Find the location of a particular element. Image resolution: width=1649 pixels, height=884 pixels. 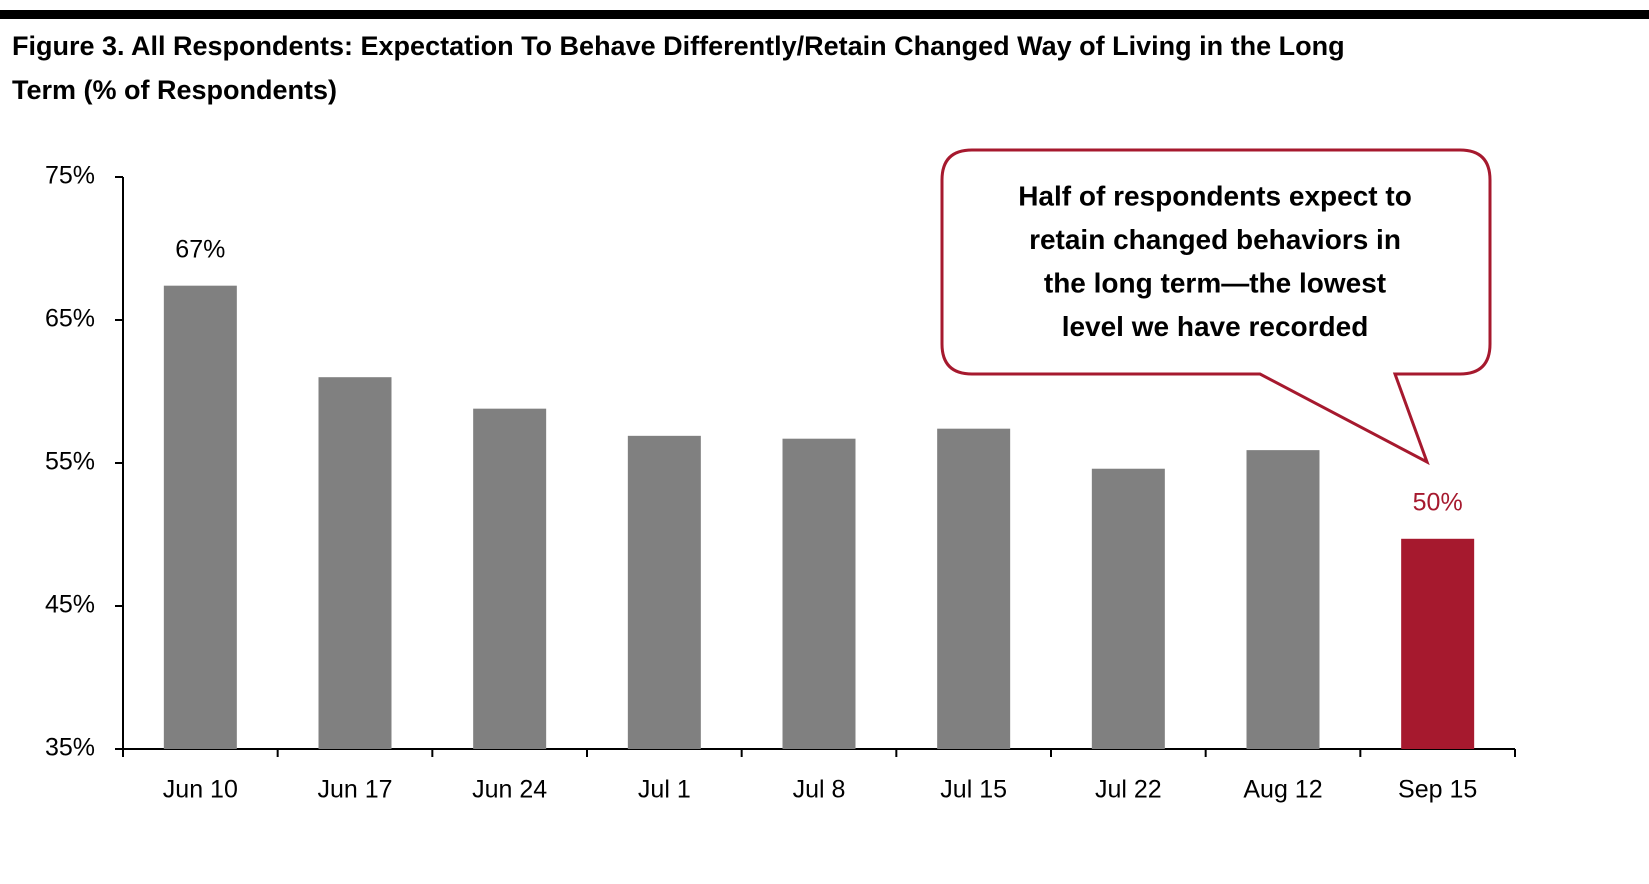

y-tick-label: 75% is located at coordinates (70, 176).